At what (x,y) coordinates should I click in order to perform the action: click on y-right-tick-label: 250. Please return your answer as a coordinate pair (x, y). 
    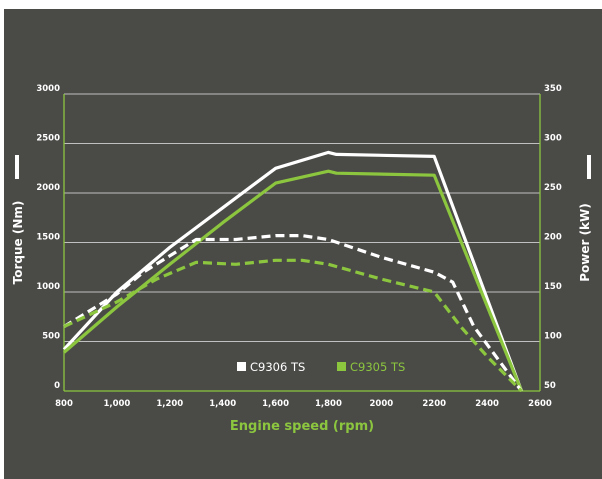
    Looking at the image, I should click on (553, 188).